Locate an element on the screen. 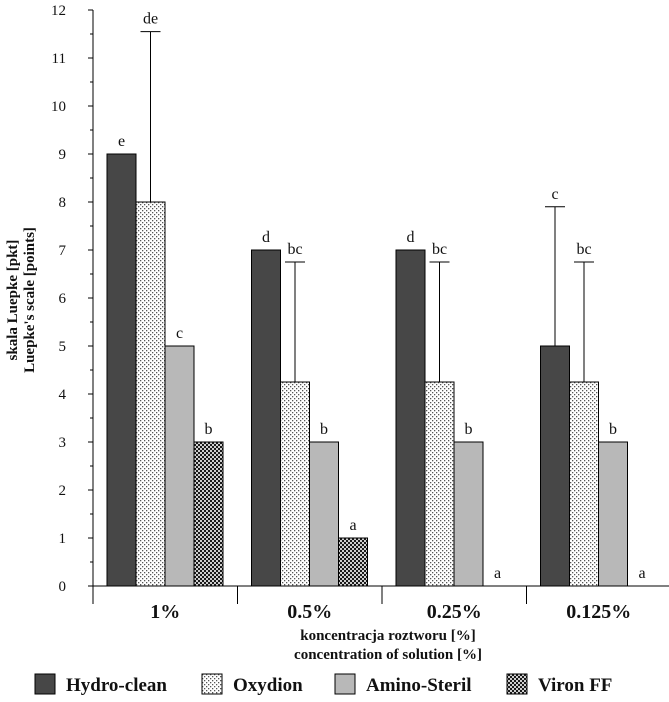  y-tick-label: 12 is located at coordinates (58, 11).